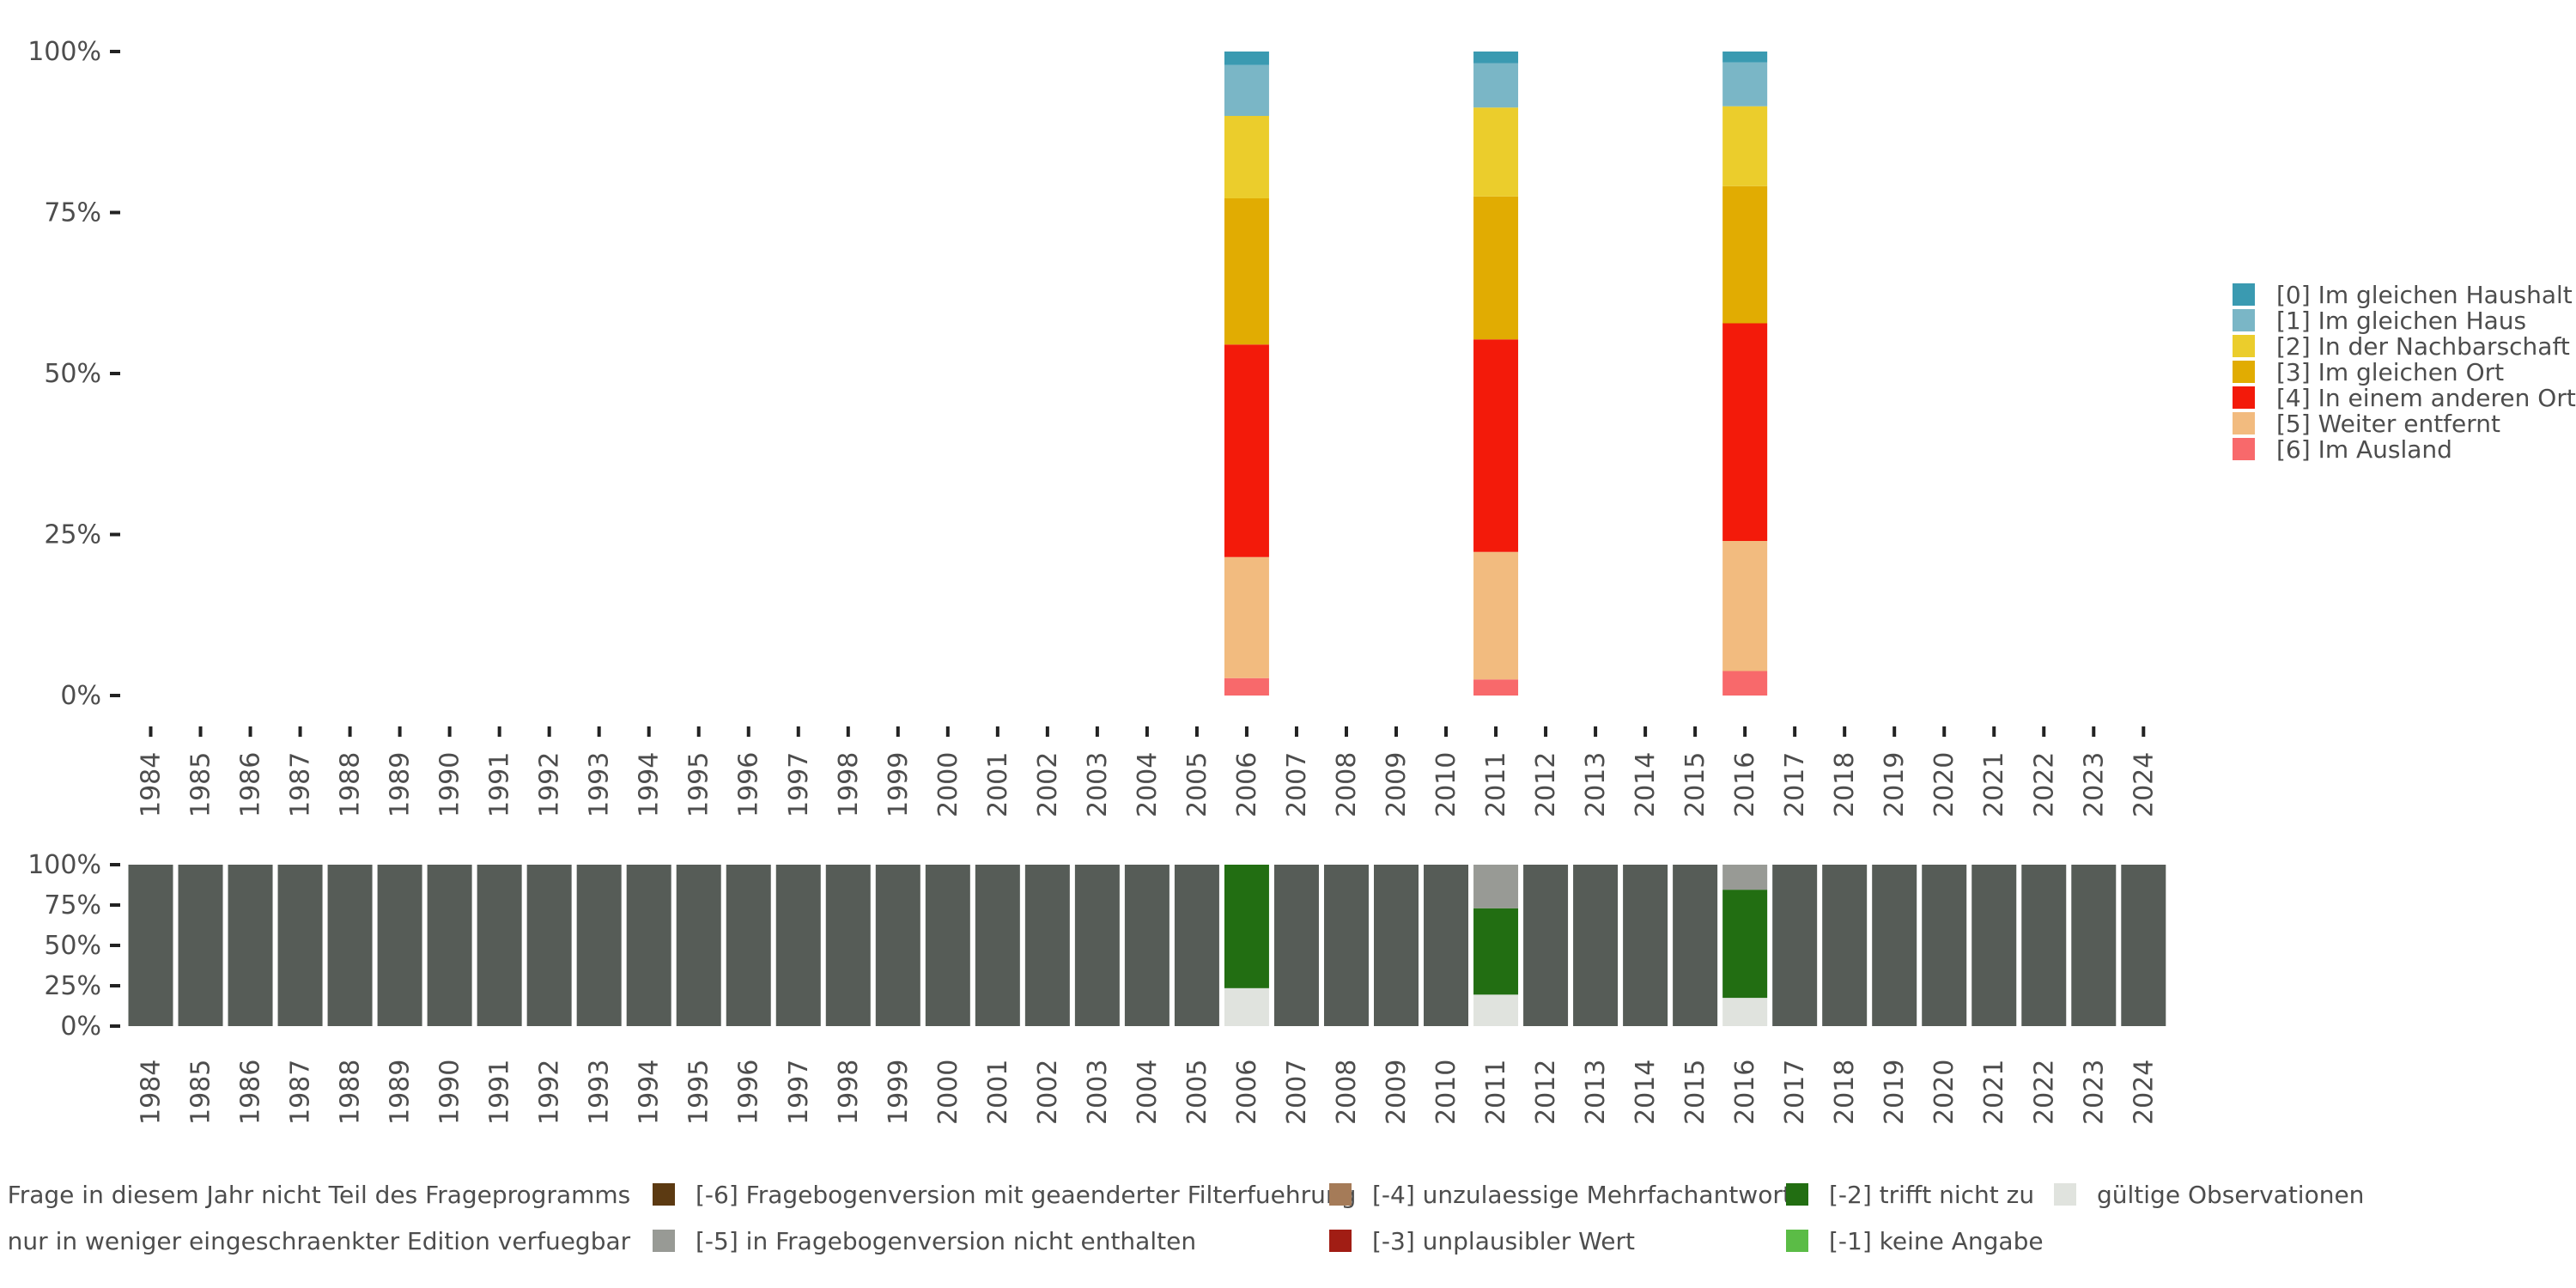 Image resolution: width=2576 pixels, height=1288 pixels. I want to click on x-tick-label: 1995, so click(699, 1092).